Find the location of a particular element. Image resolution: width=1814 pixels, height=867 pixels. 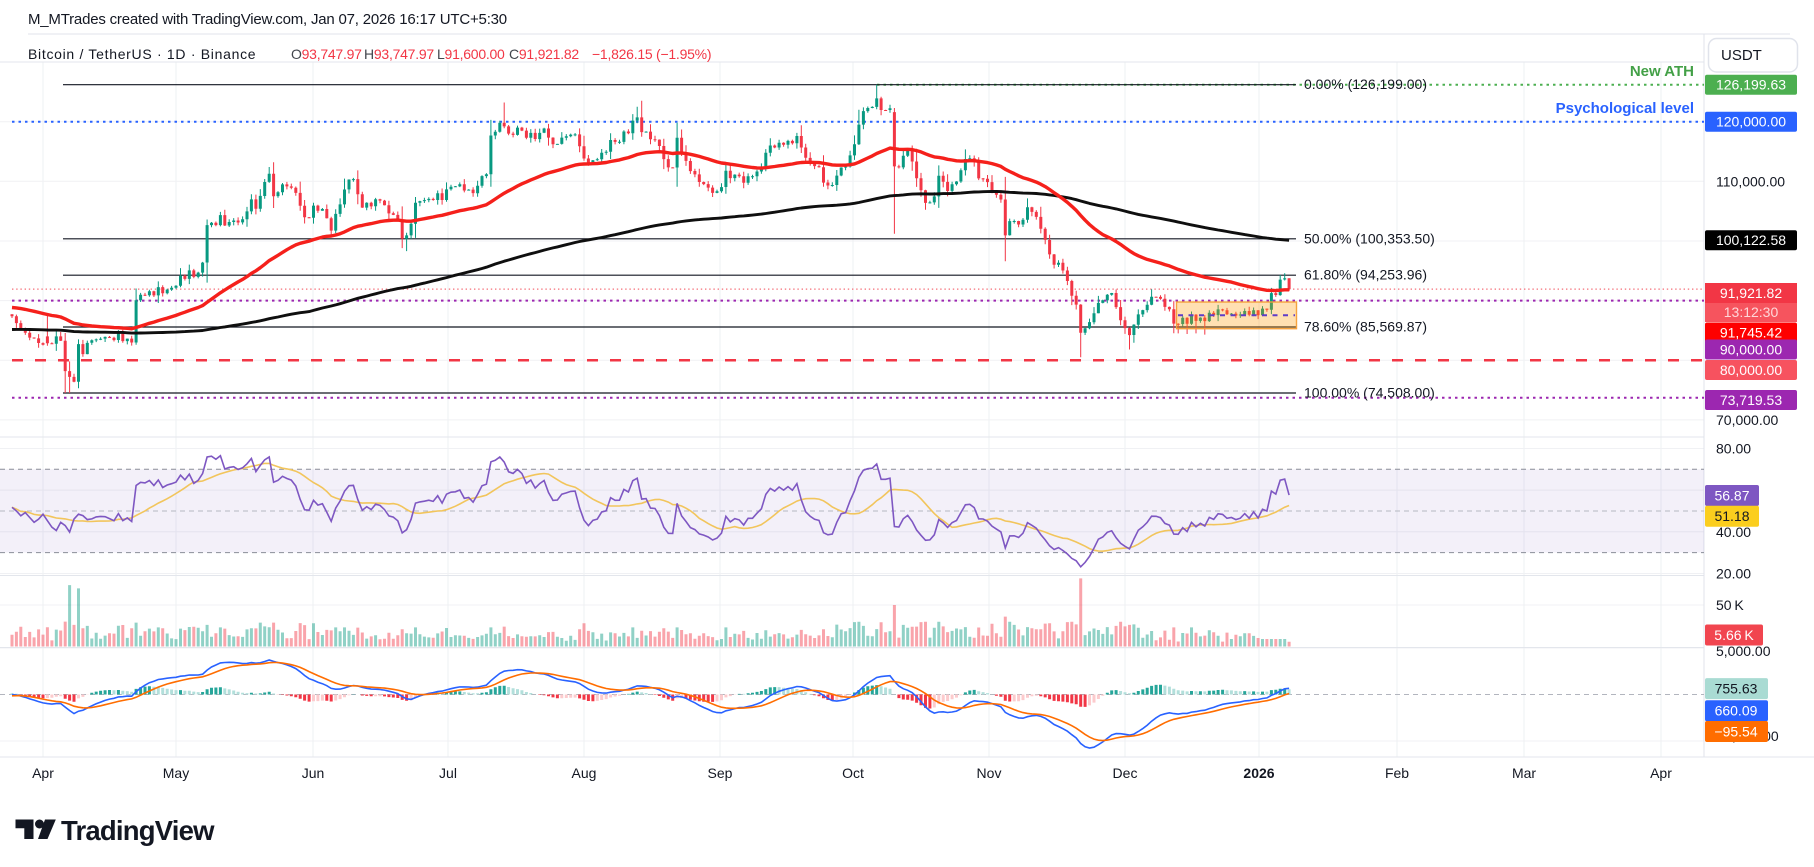

svg-text: 100.00% (74,508.00) is located at coordinates (1369, 393).